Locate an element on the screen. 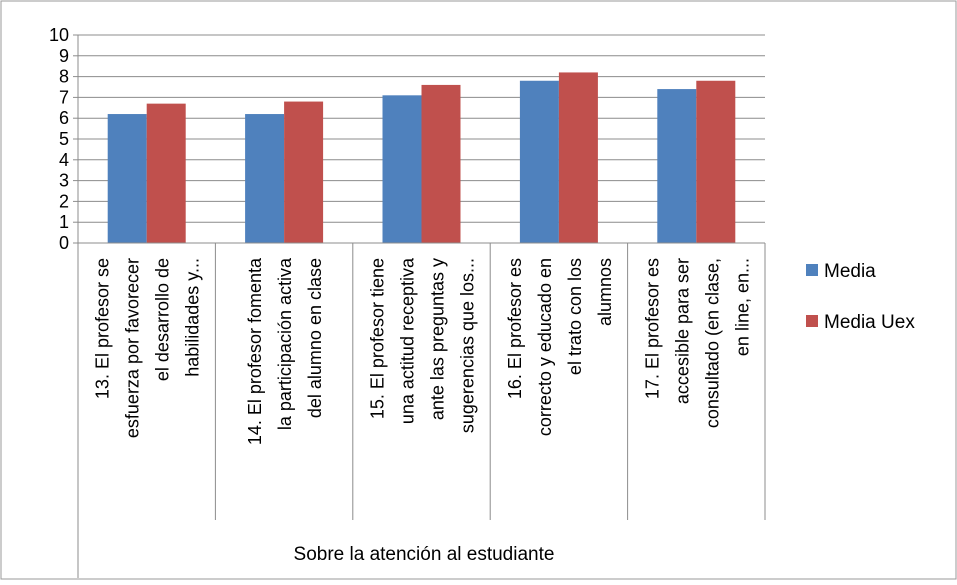  x-category-label-line: la participación activa is located at coordinates (285, 343).